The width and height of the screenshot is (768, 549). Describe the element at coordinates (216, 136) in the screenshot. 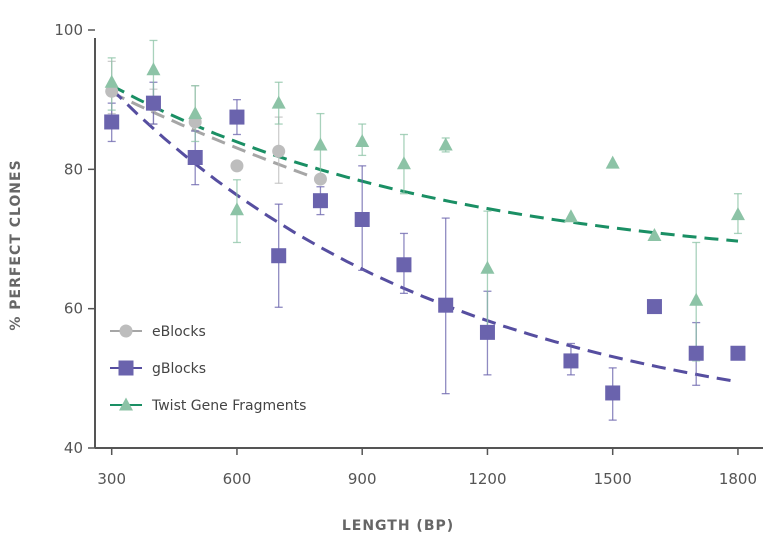

I see `trend-line-eblocks` at that location.